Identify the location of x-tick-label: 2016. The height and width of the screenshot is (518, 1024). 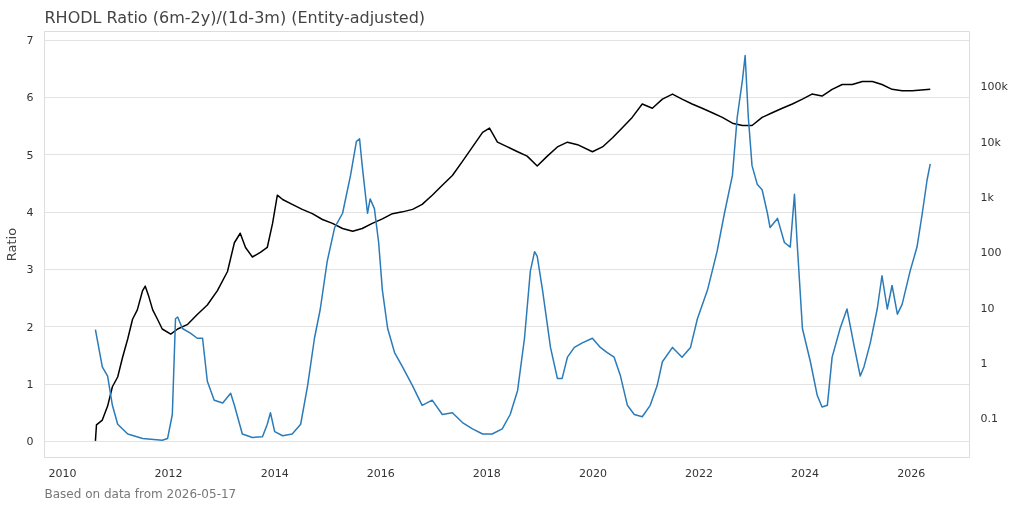
(380, 473).